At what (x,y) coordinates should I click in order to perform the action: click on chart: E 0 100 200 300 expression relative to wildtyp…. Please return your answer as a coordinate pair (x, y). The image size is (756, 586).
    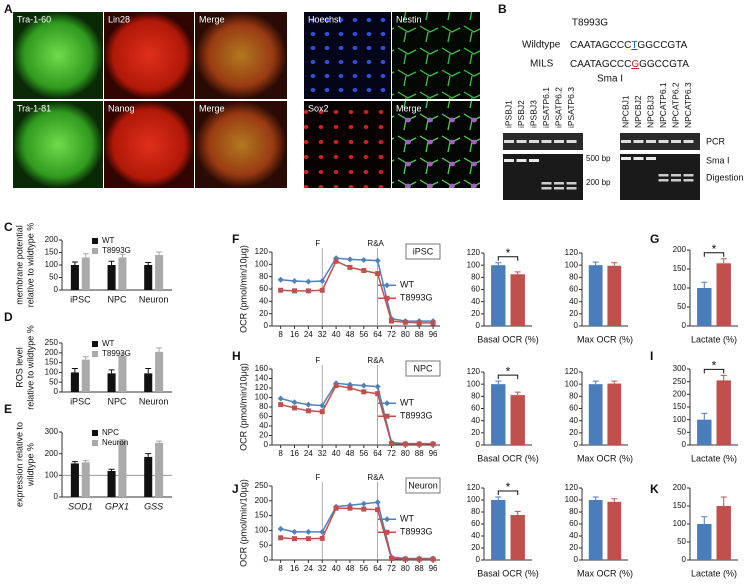
    Looking at the image, I should click on (88, 456).